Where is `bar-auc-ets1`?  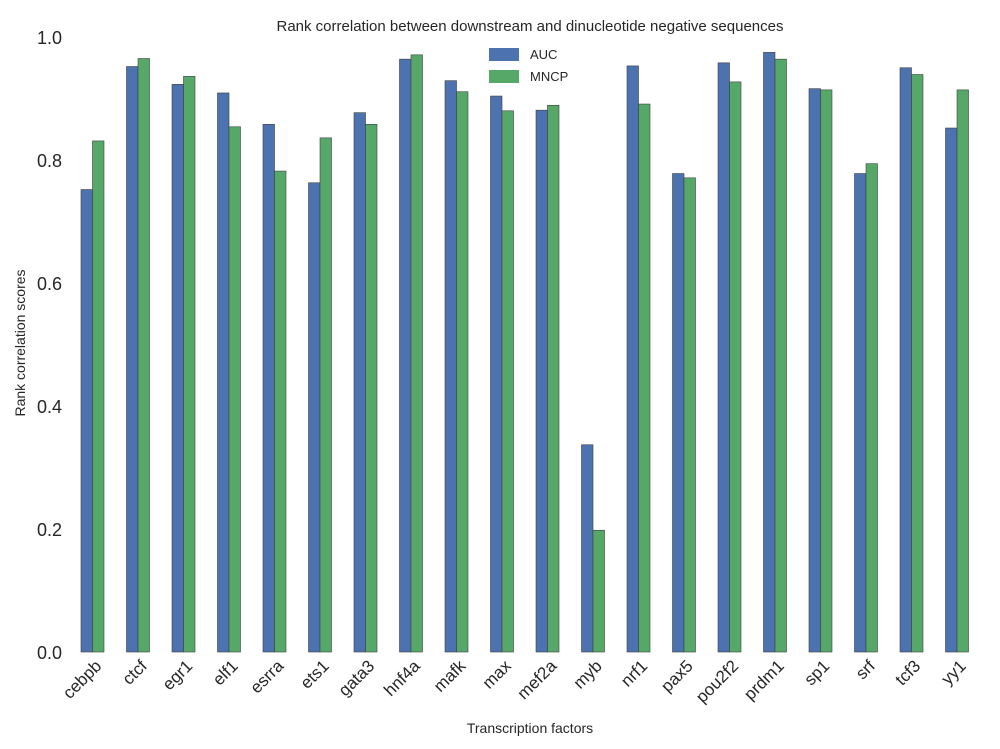 bar-auc-ets1 is located at coordinates (314, 417).